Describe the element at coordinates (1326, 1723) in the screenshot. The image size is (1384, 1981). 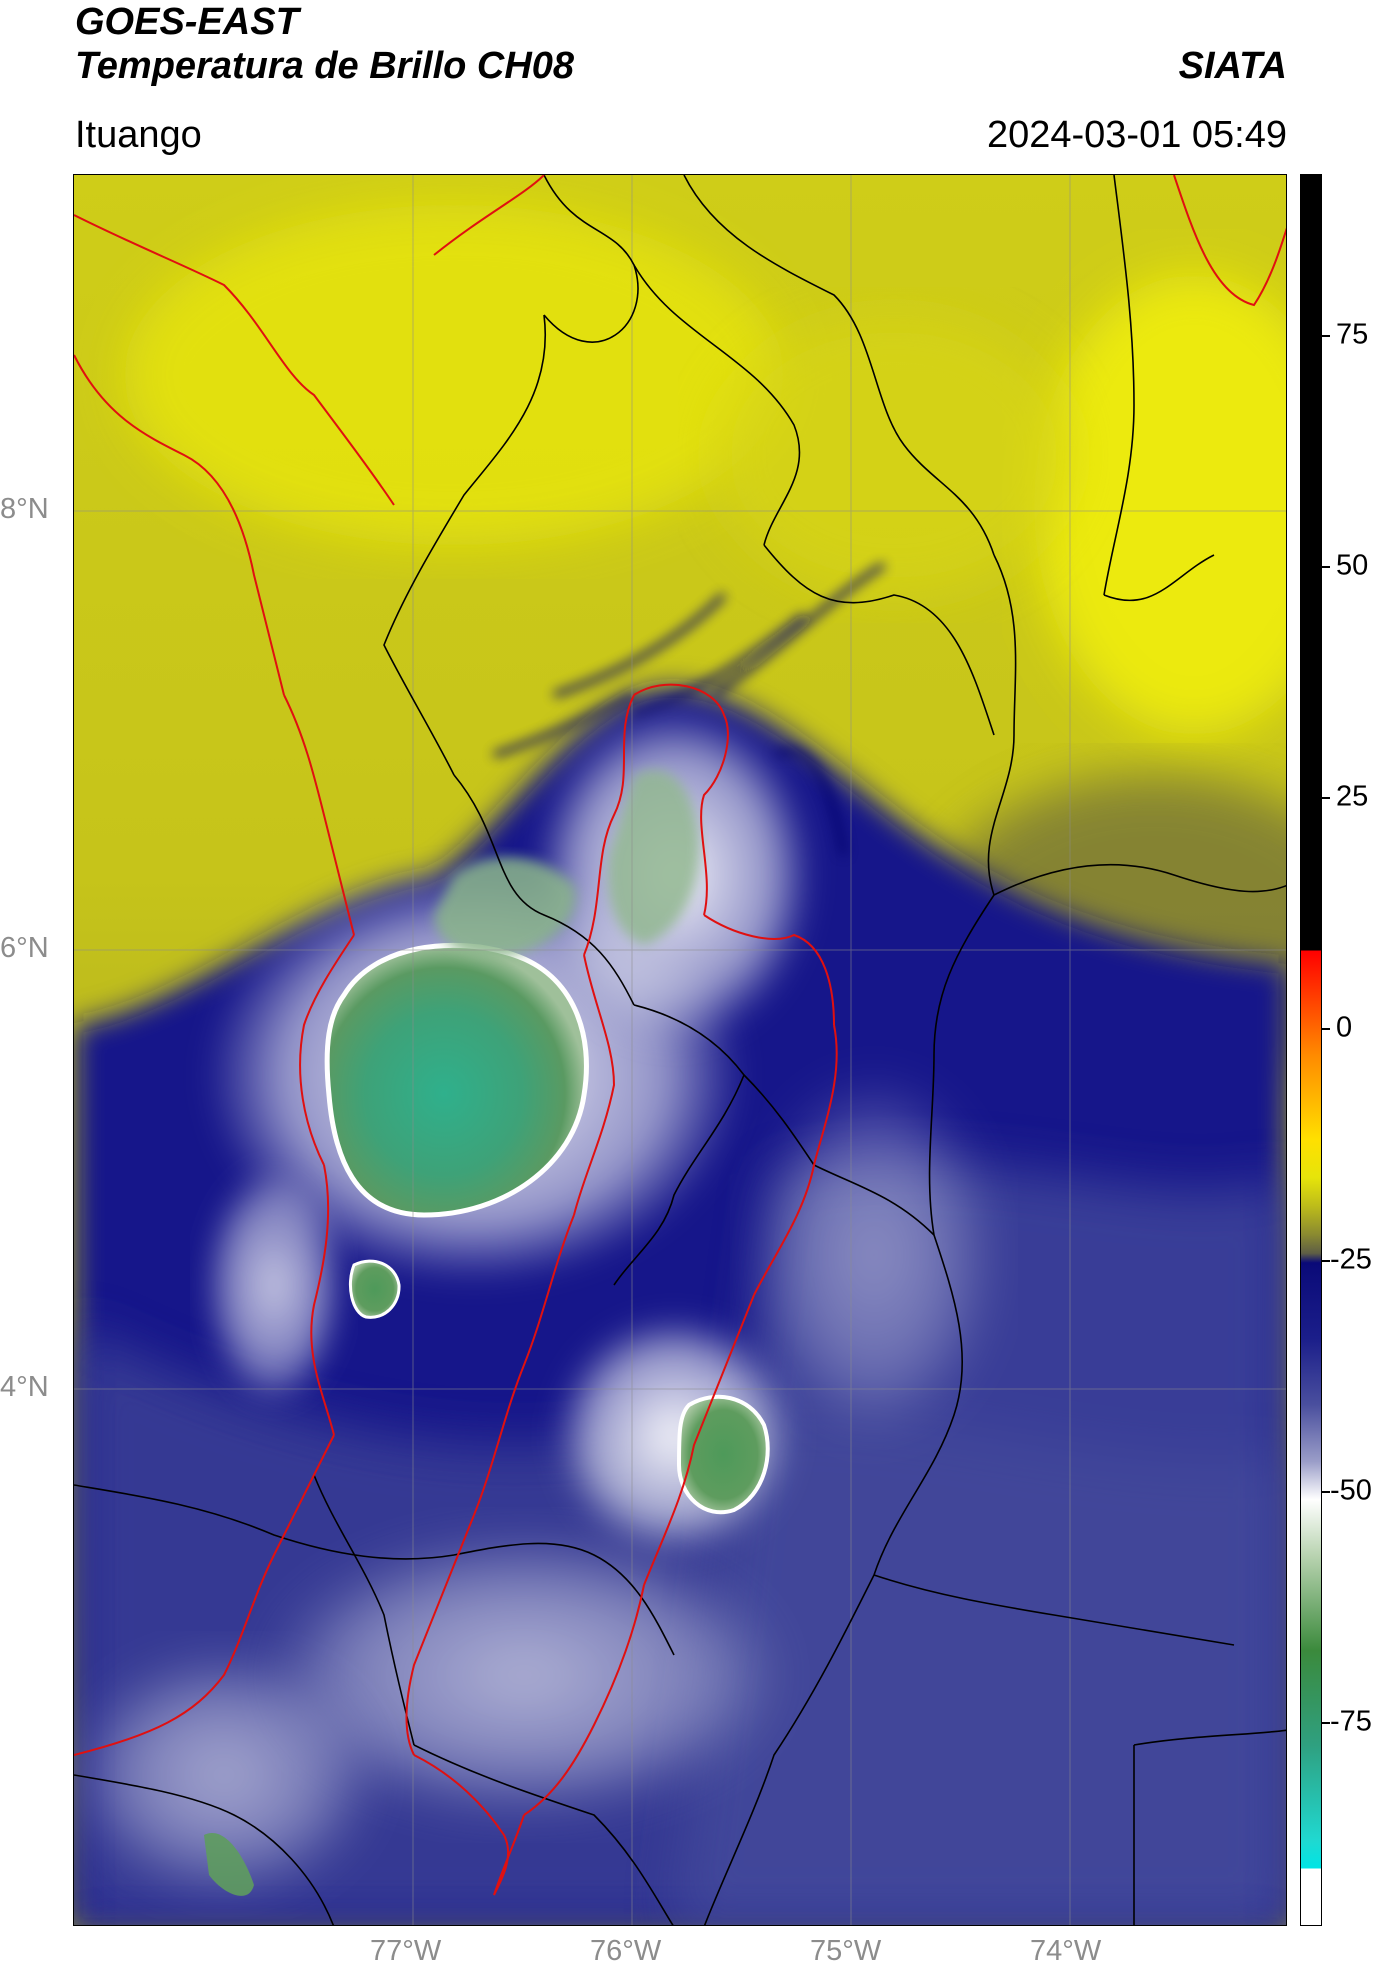
I see `colorbar-tick-minus75` at that location.